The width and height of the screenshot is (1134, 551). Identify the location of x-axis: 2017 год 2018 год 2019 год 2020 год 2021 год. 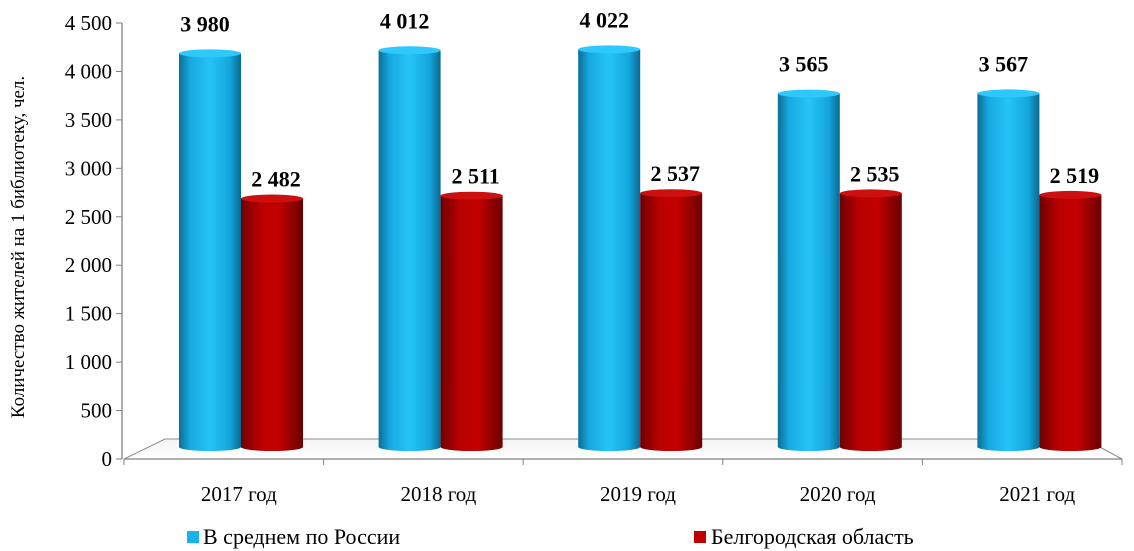
(638, 494).